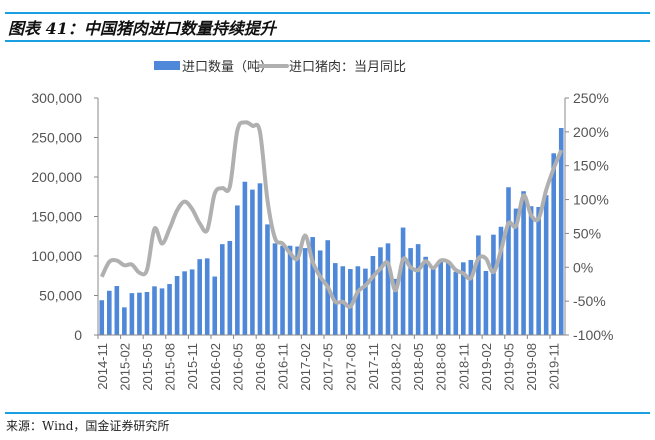 The height and width of the screenshot is (440, 655). Describe the element at coordinates (88, 426) in the screenshot. I see `source-note: 来源：Wind，国金证券研究所` at that location.